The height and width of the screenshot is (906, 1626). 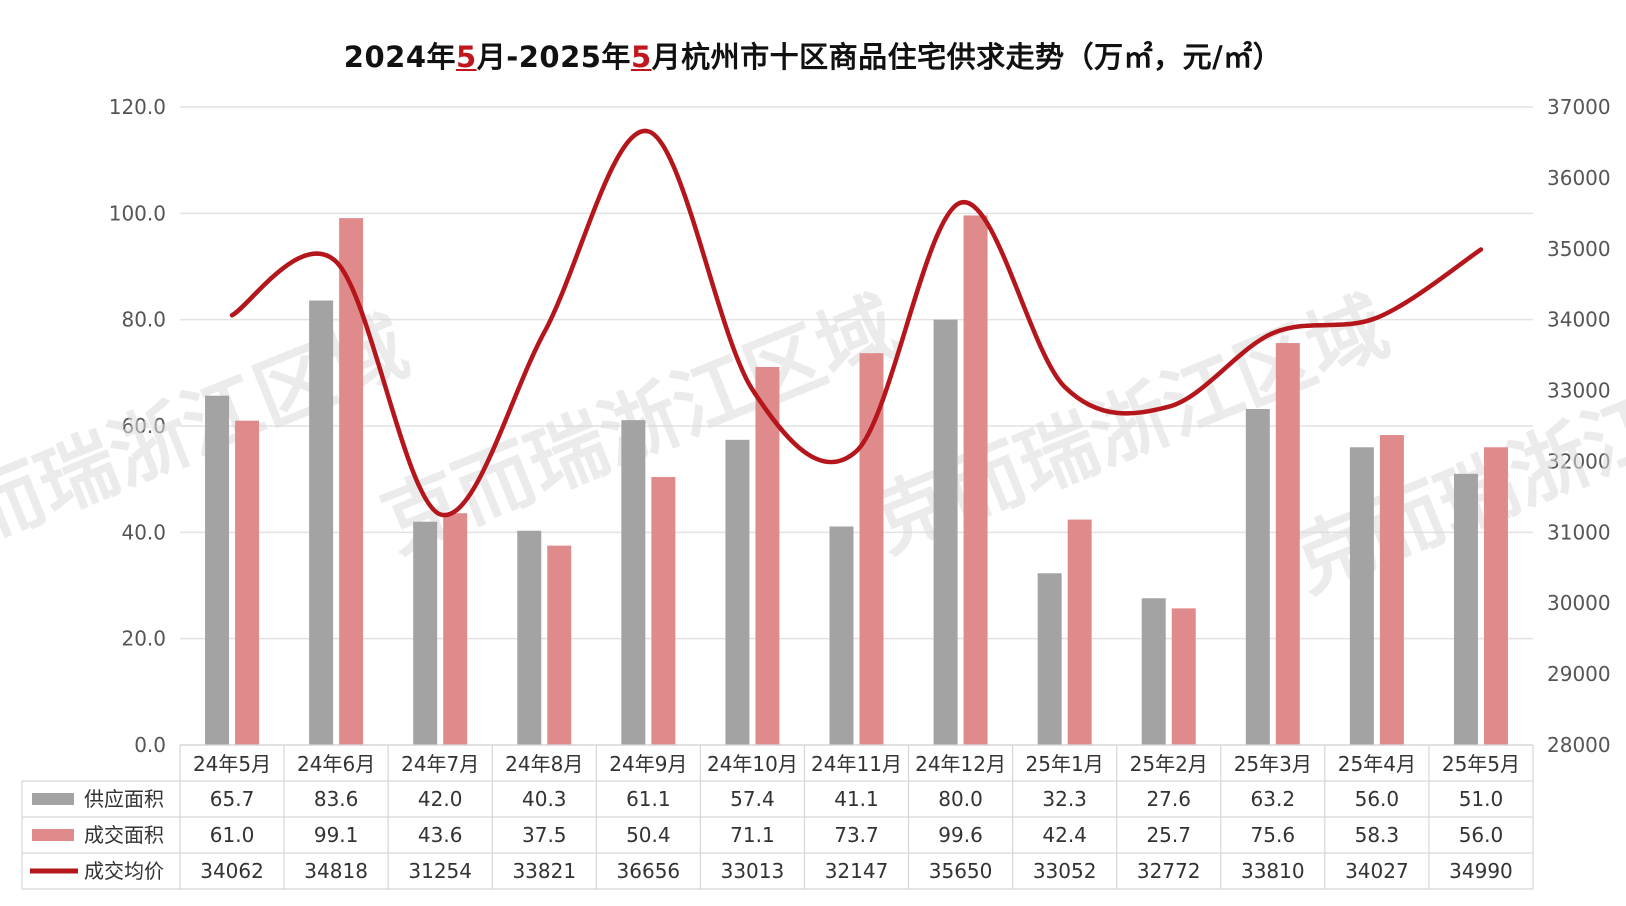 I want to click on table-value: 61.1, so click(x=648, y=799).